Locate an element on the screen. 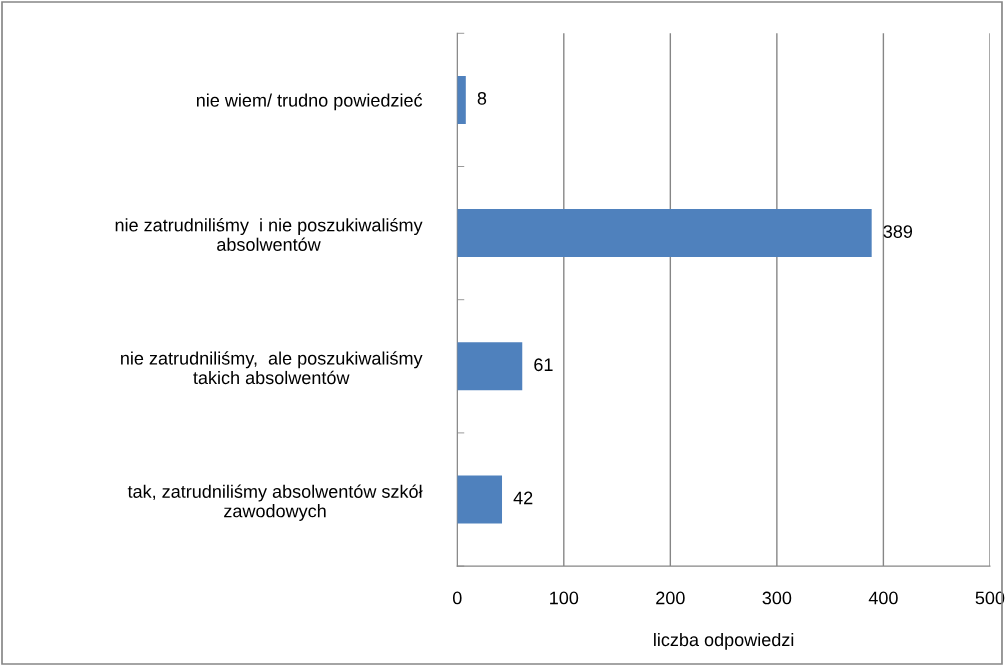 The height and width of the screenshot is (666, 1005). y-tick-label: nie zatrudniliśmy i nie poszukiwaliśmy absolwentów is located at coordinates (269, 234).